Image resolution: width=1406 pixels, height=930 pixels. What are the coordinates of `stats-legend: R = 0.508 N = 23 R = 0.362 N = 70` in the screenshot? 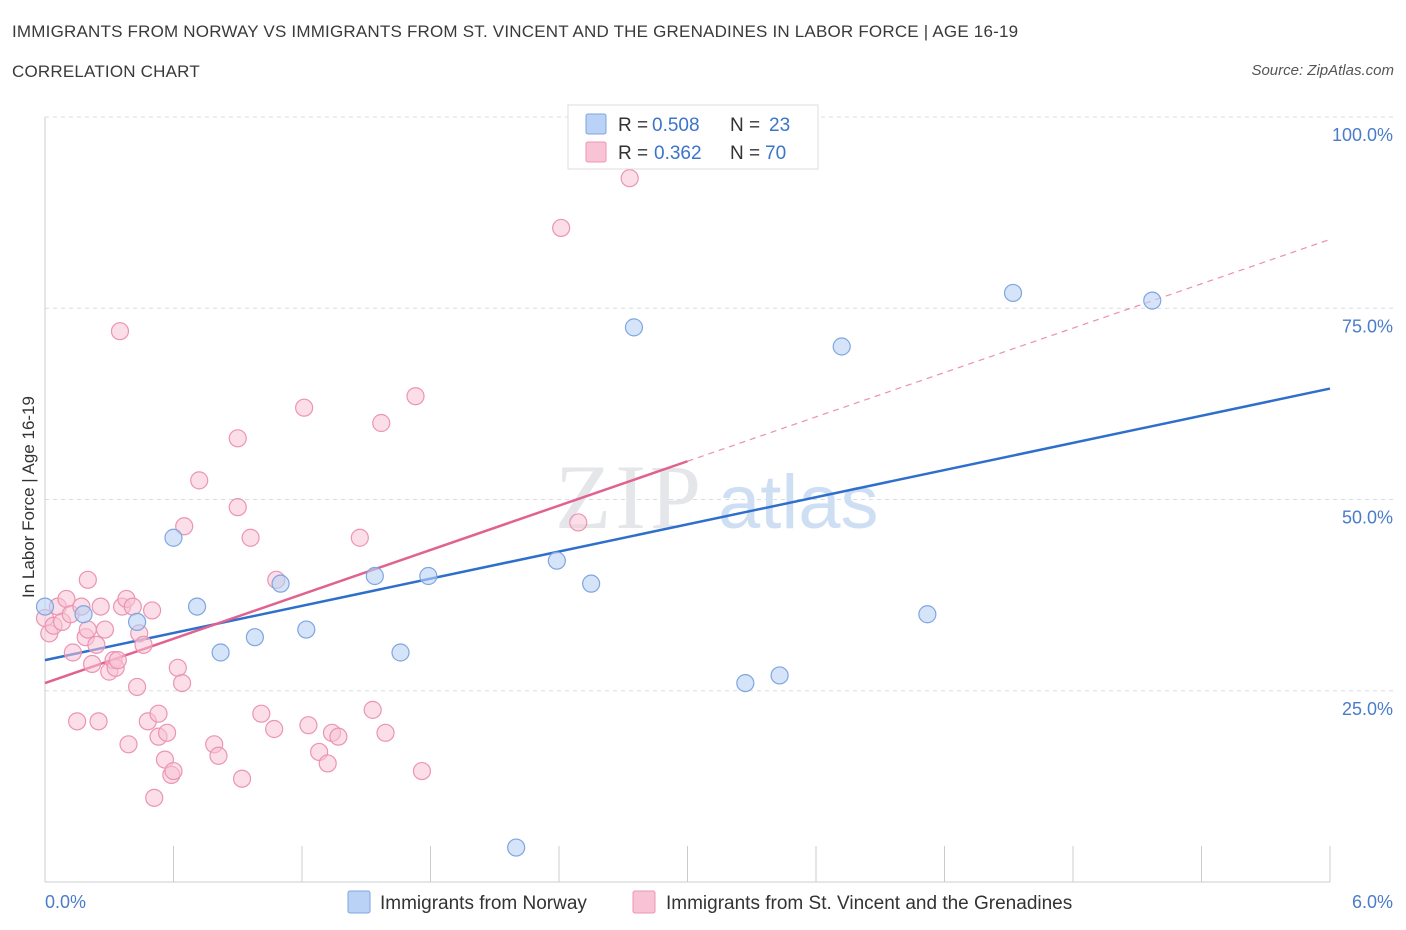 It's located at (693, 137).